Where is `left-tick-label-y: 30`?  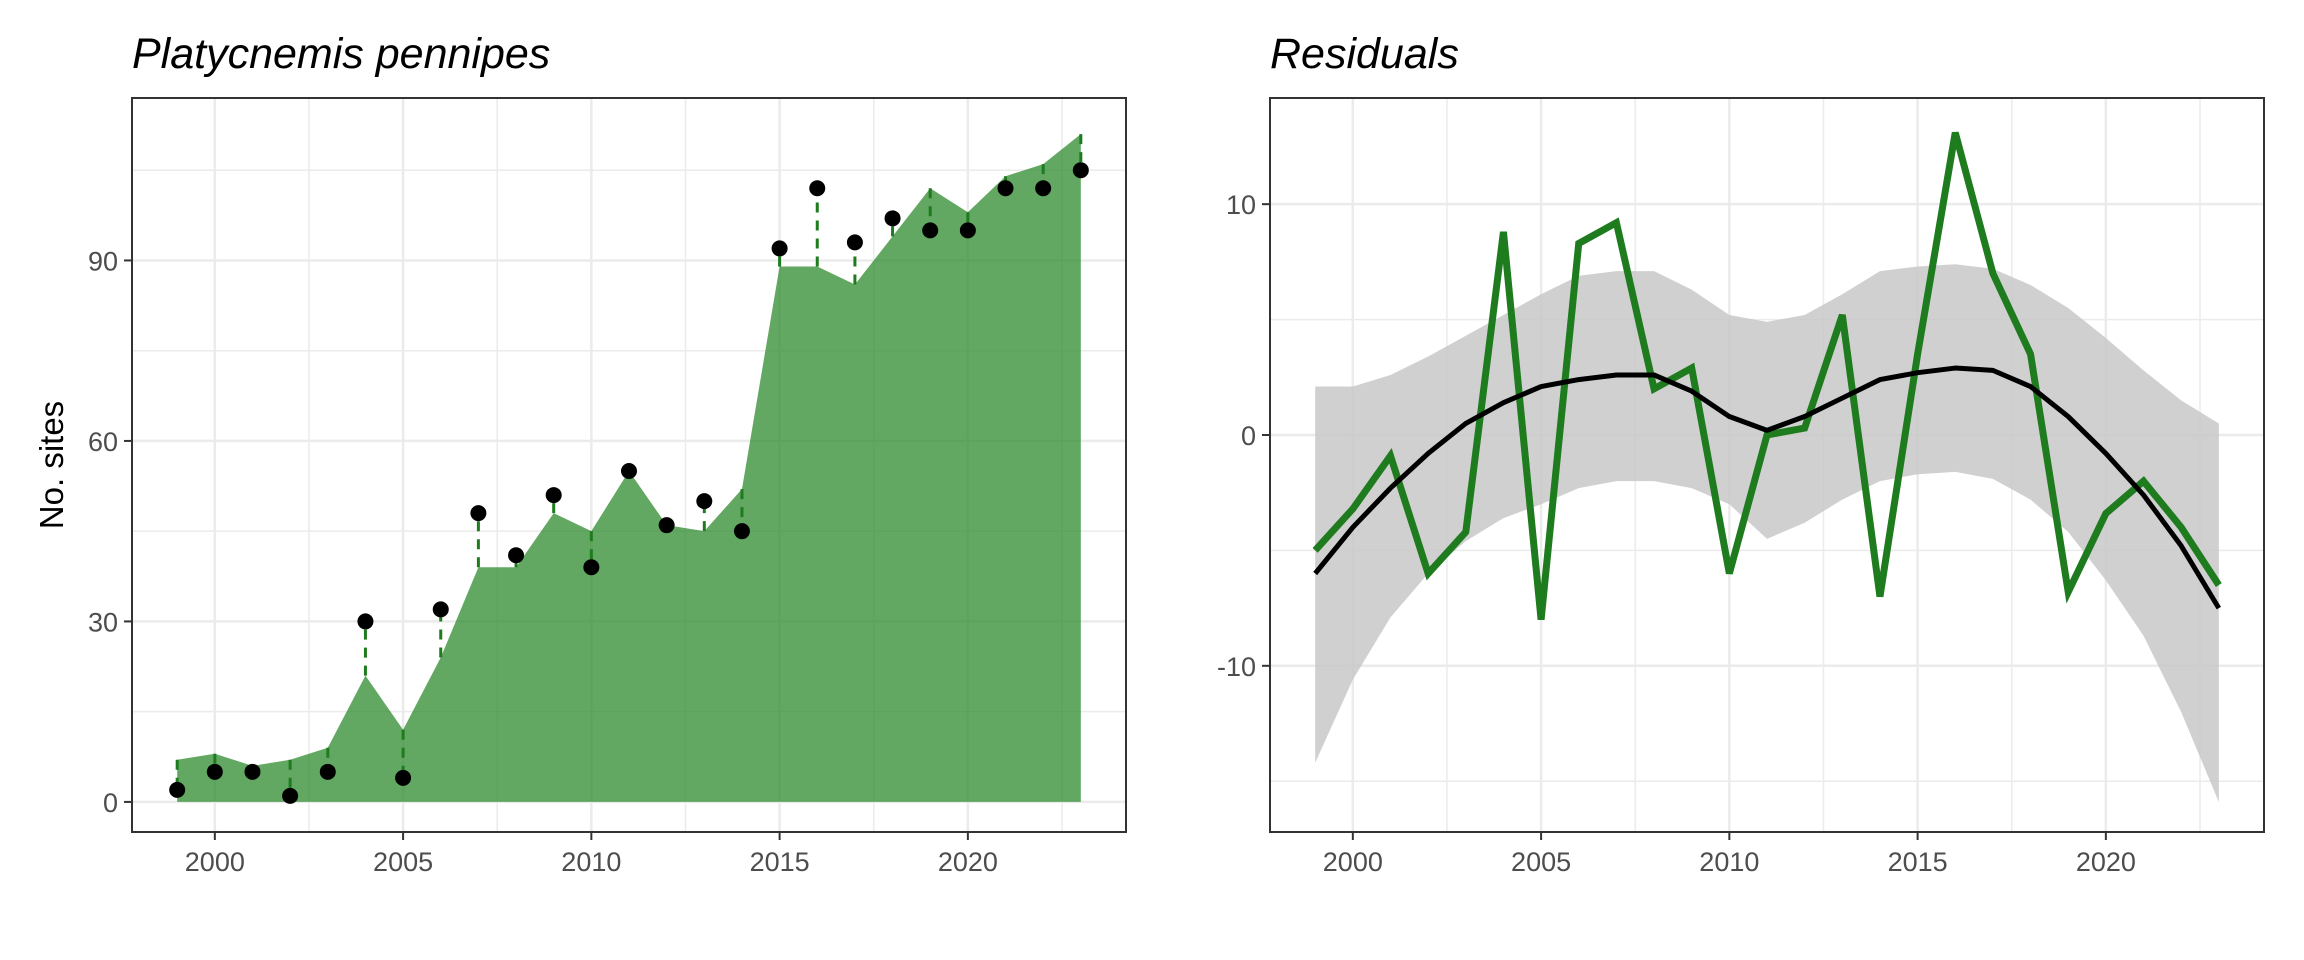 left-tick-label-y: 30 is located at coordinates (103, 622).